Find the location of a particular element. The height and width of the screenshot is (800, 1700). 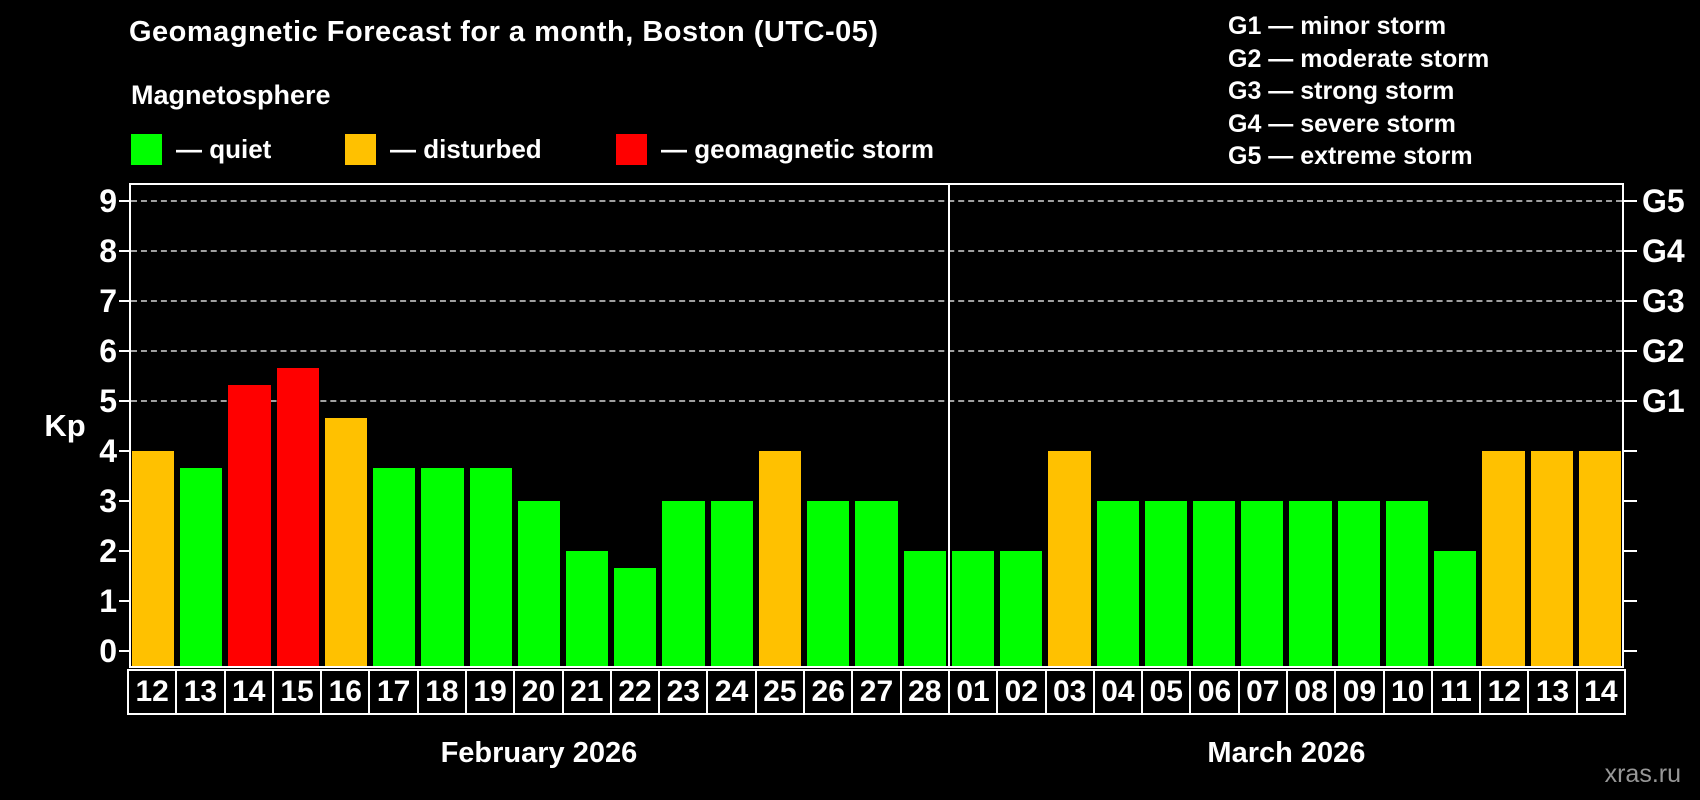

day-label: 07 is located at coordinates (1262, 692).